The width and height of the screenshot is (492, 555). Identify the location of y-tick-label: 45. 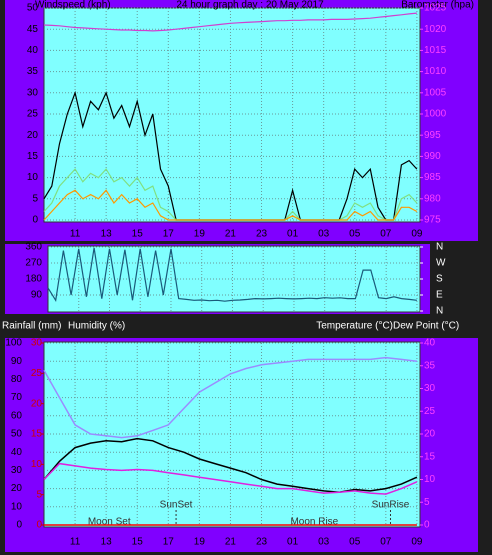
(33, 29).